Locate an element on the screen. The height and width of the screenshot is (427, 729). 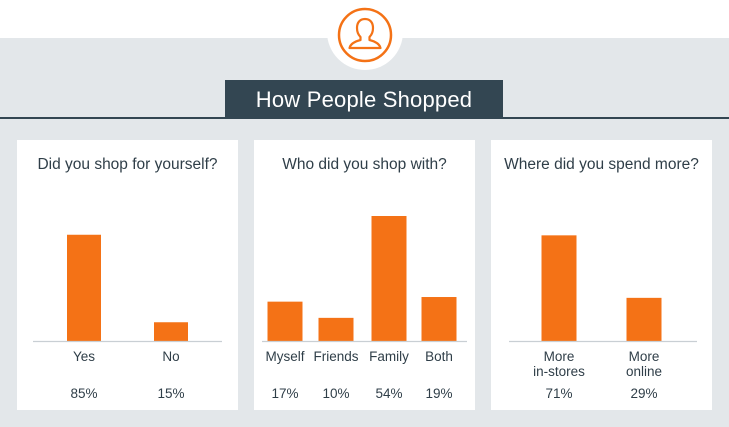
tick-label: Both is located at coordinates (439, 356).